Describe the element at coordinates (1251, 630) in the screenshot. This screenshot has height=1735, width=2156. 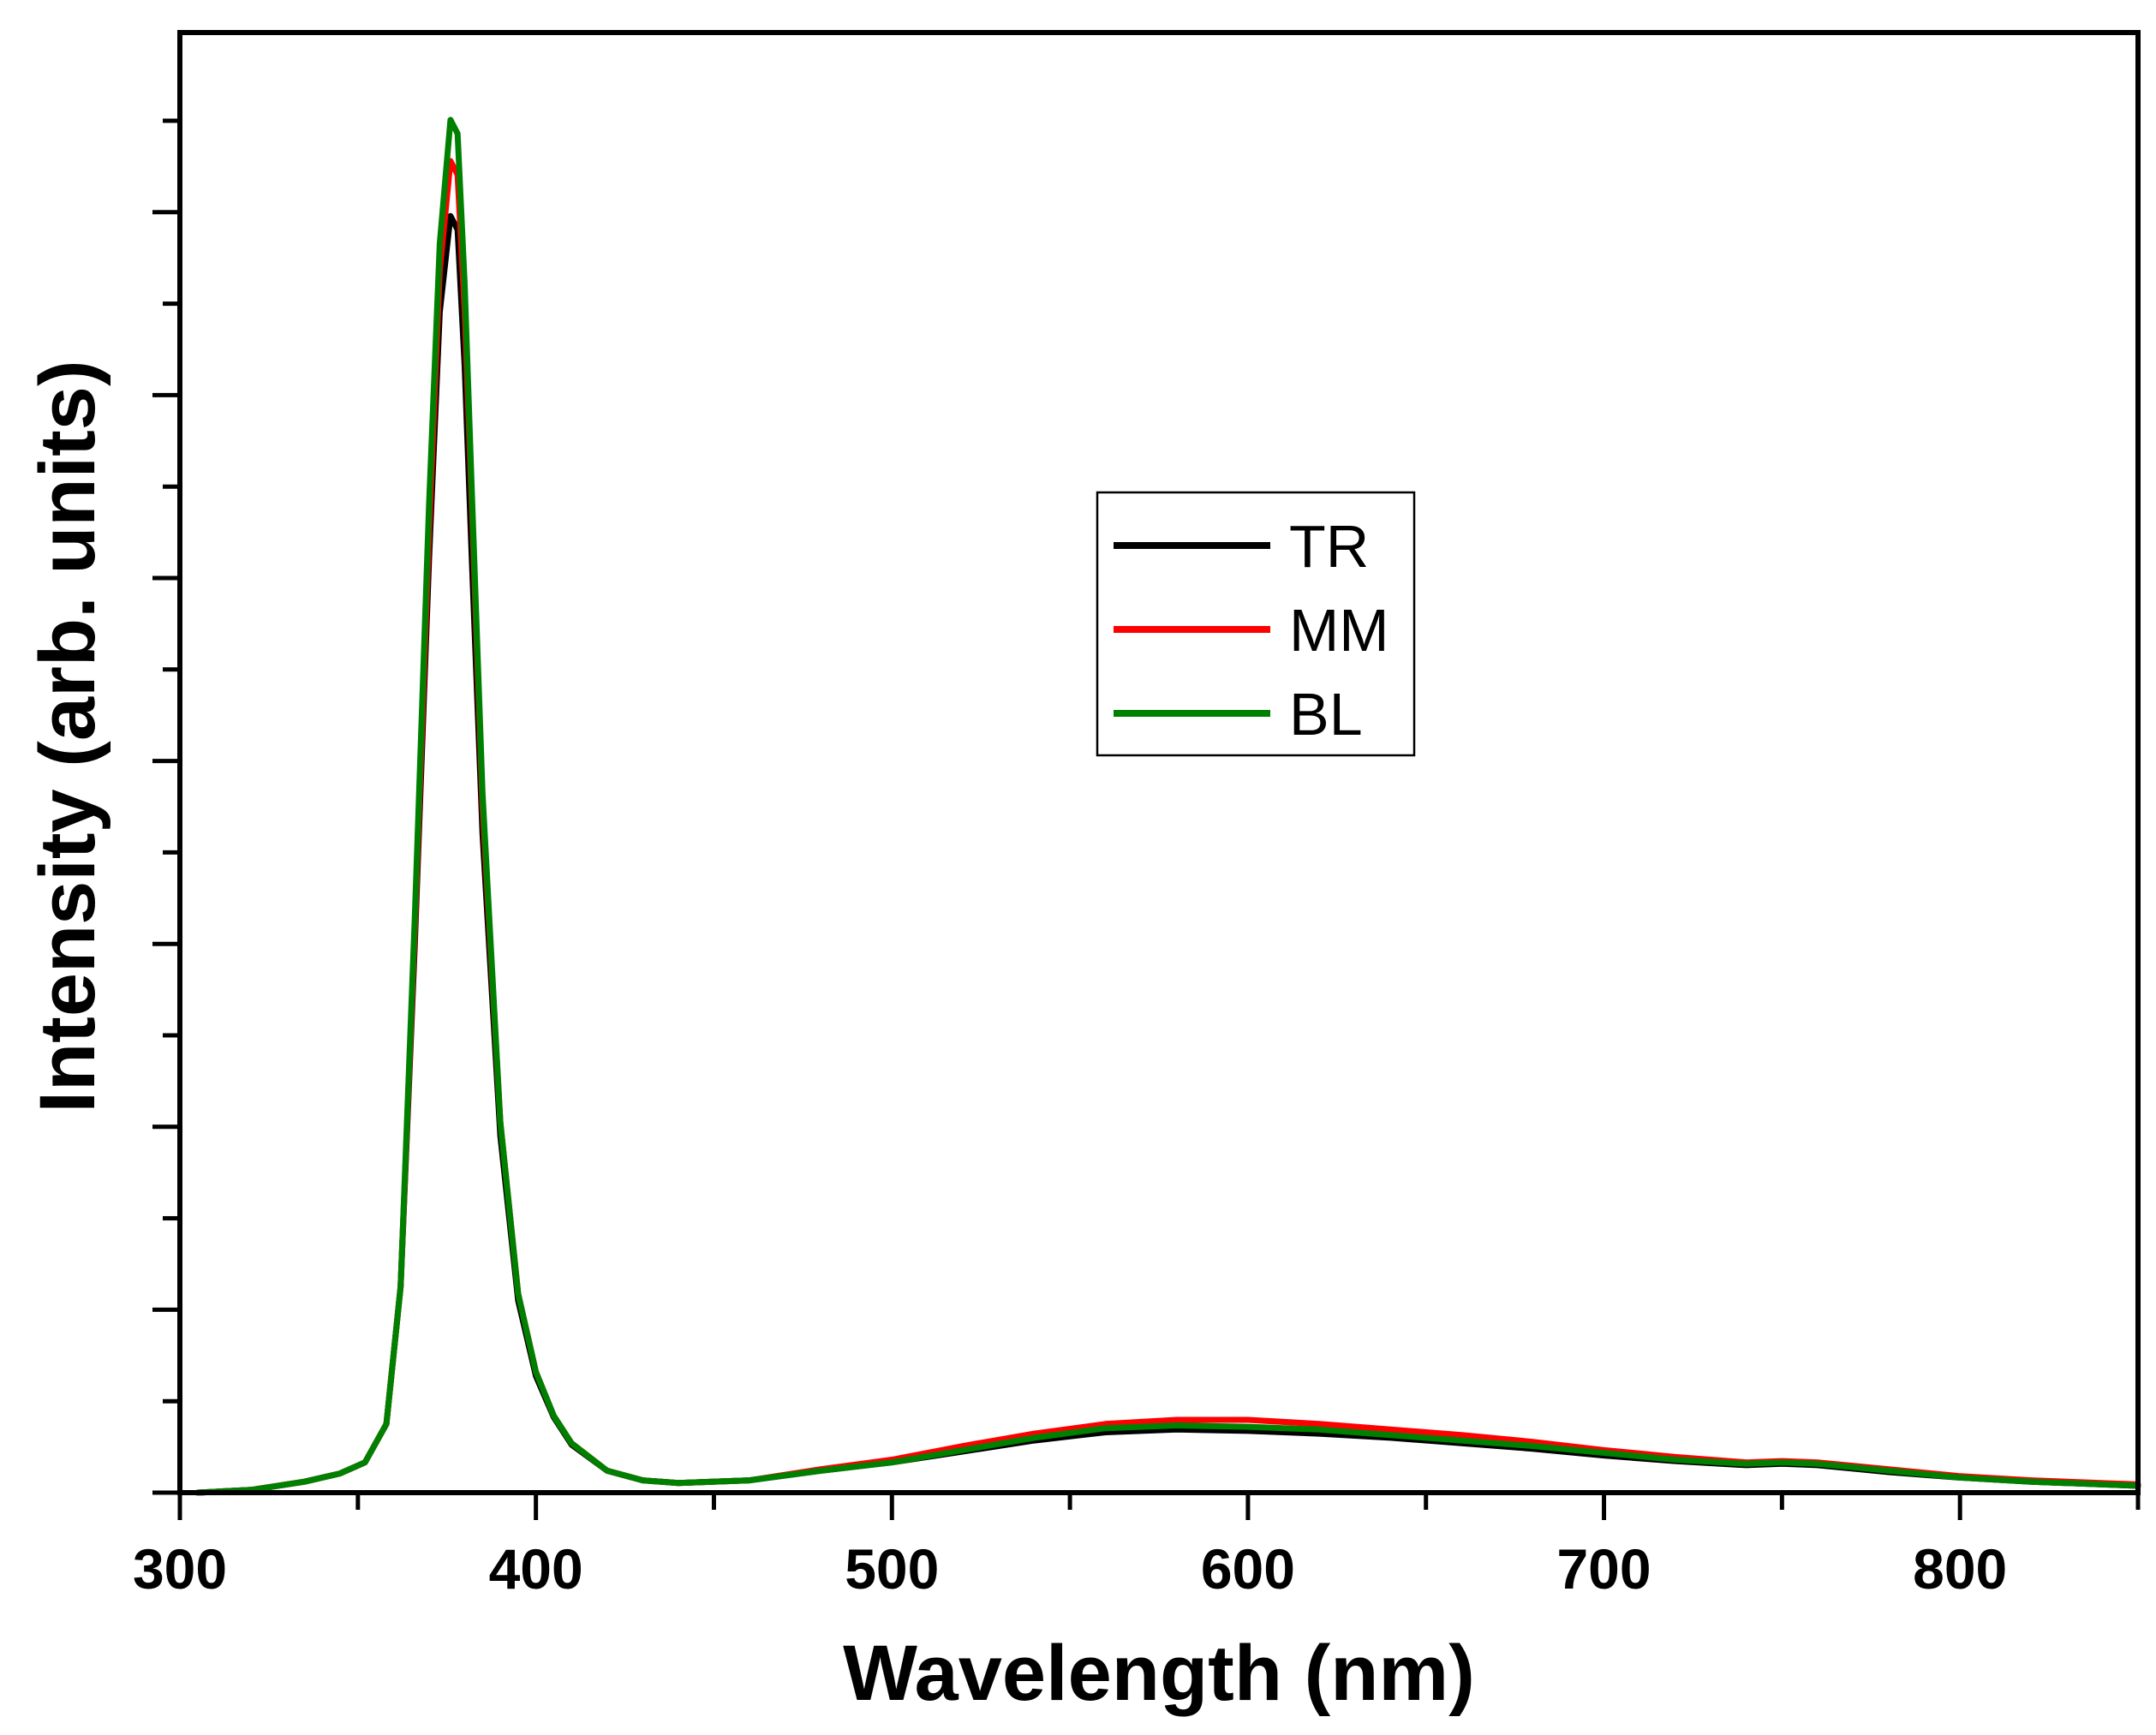
I see `legend-item-mm: MM` at that location.